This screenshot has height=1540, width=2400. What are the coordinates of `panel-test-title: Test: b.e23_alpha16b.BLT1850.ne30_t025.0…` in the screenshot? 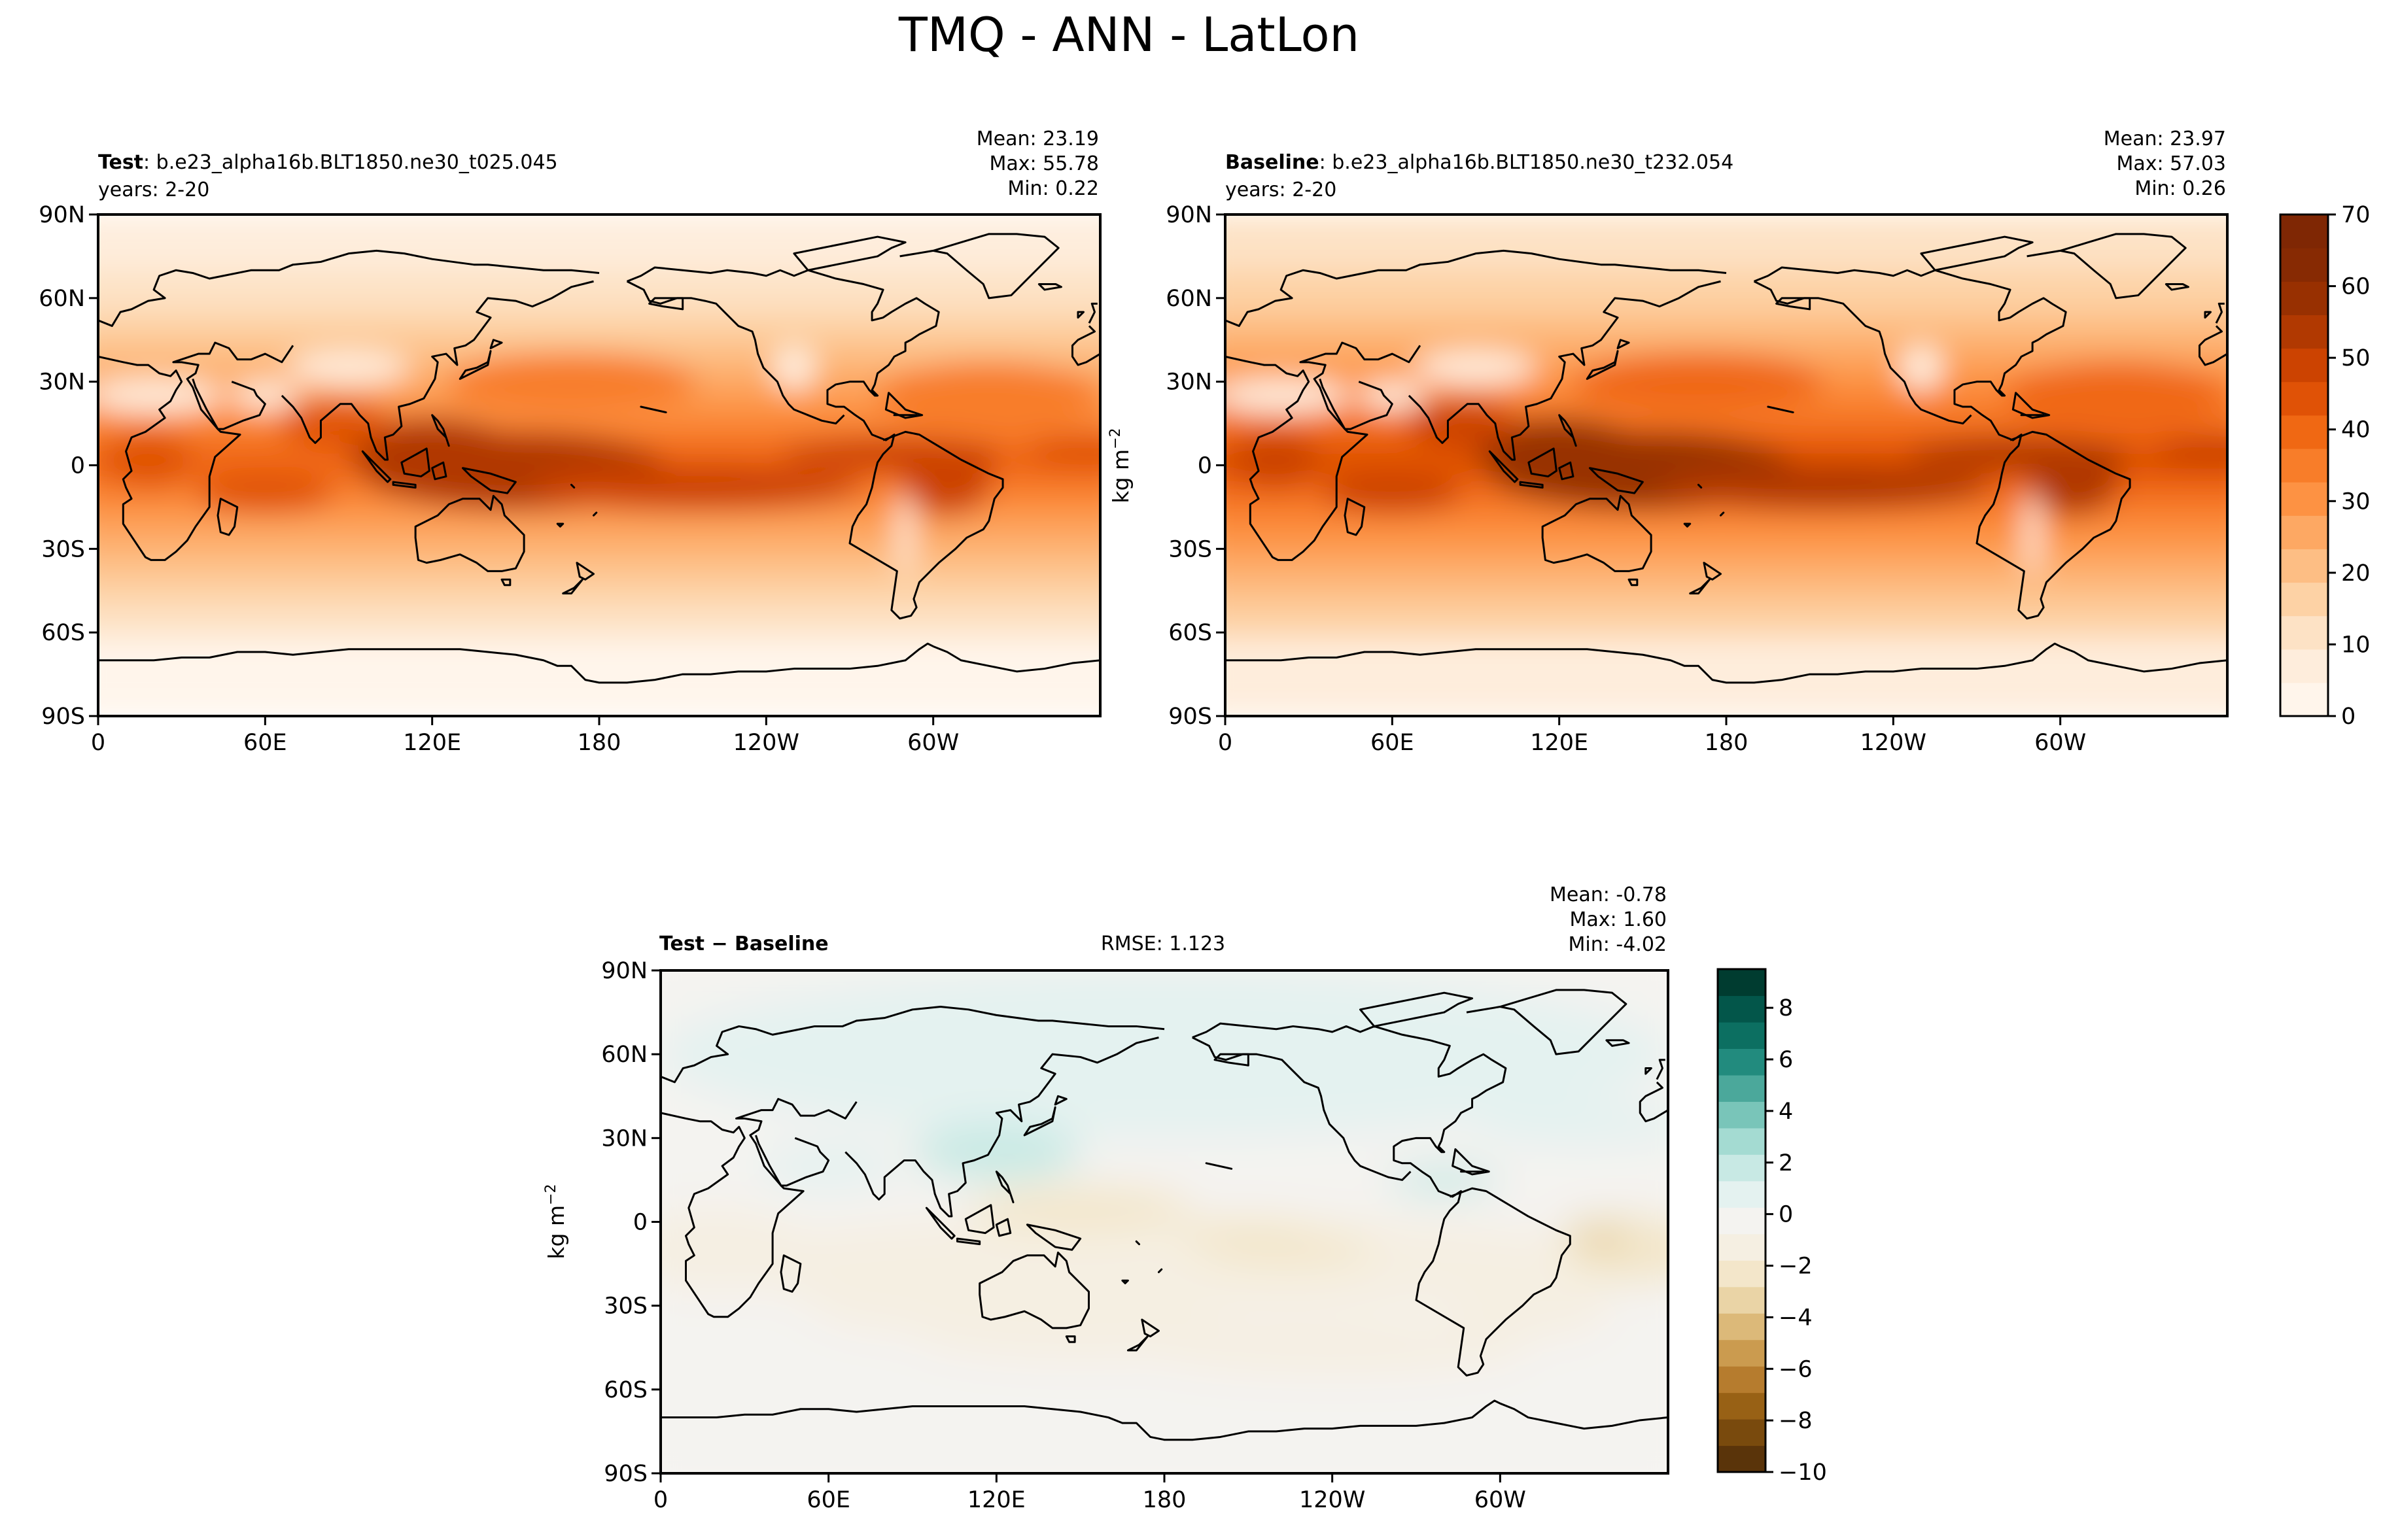 It's located at (328, 162).